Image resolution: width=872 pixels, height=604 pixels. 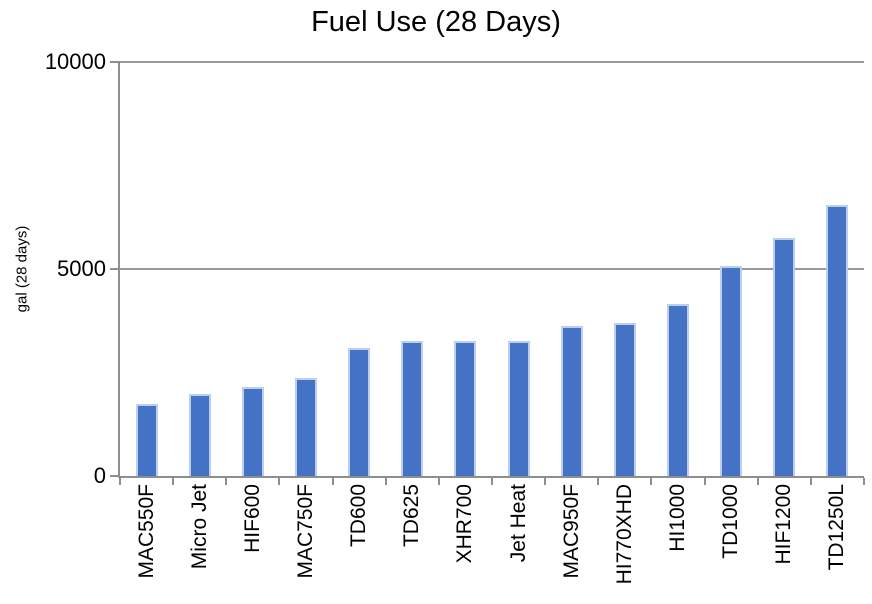 What do you see at coordinates (252, 431) in the screenshot?
I see `bar-HIF600` at bounding box center [252, 431].